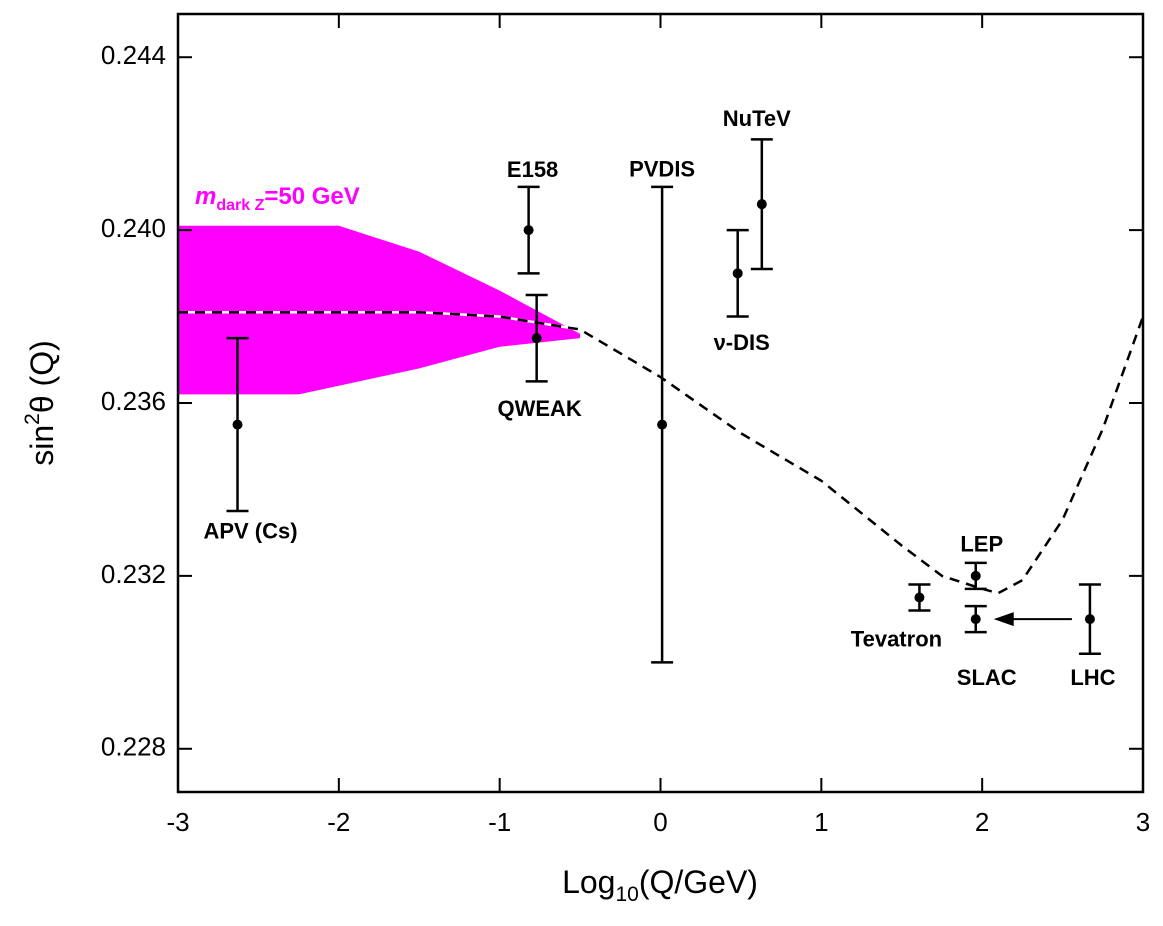 The height and width of the screenshot is (926, 1163). I want to click on y-axis-title: sin2θ (Q), so click(41, 402).